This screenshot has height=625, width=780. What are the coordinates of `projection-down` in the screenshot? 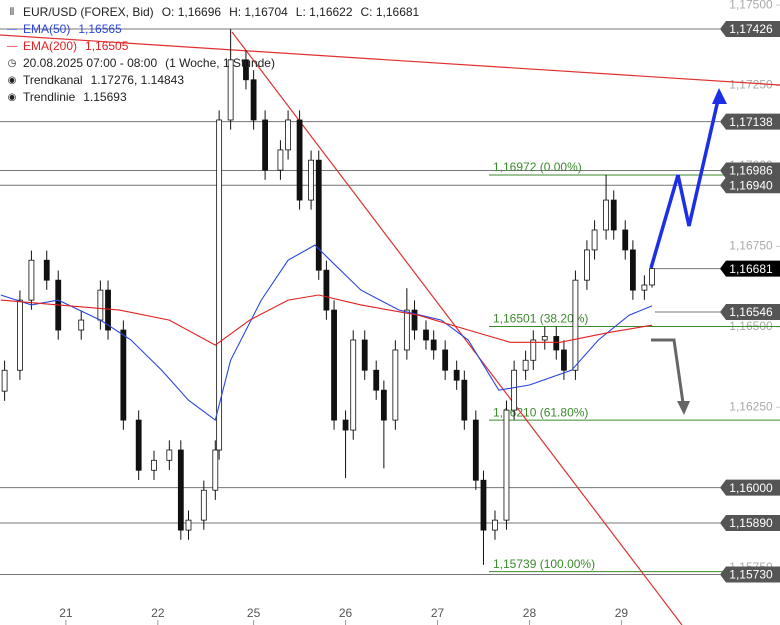 It's located at (668, 371).